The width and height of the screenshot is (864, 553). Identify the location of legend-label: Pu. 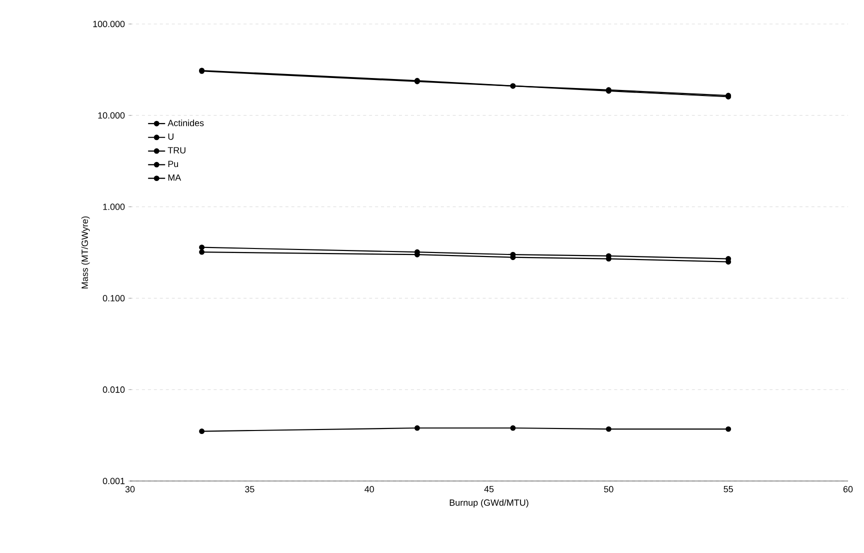
(173, 164).